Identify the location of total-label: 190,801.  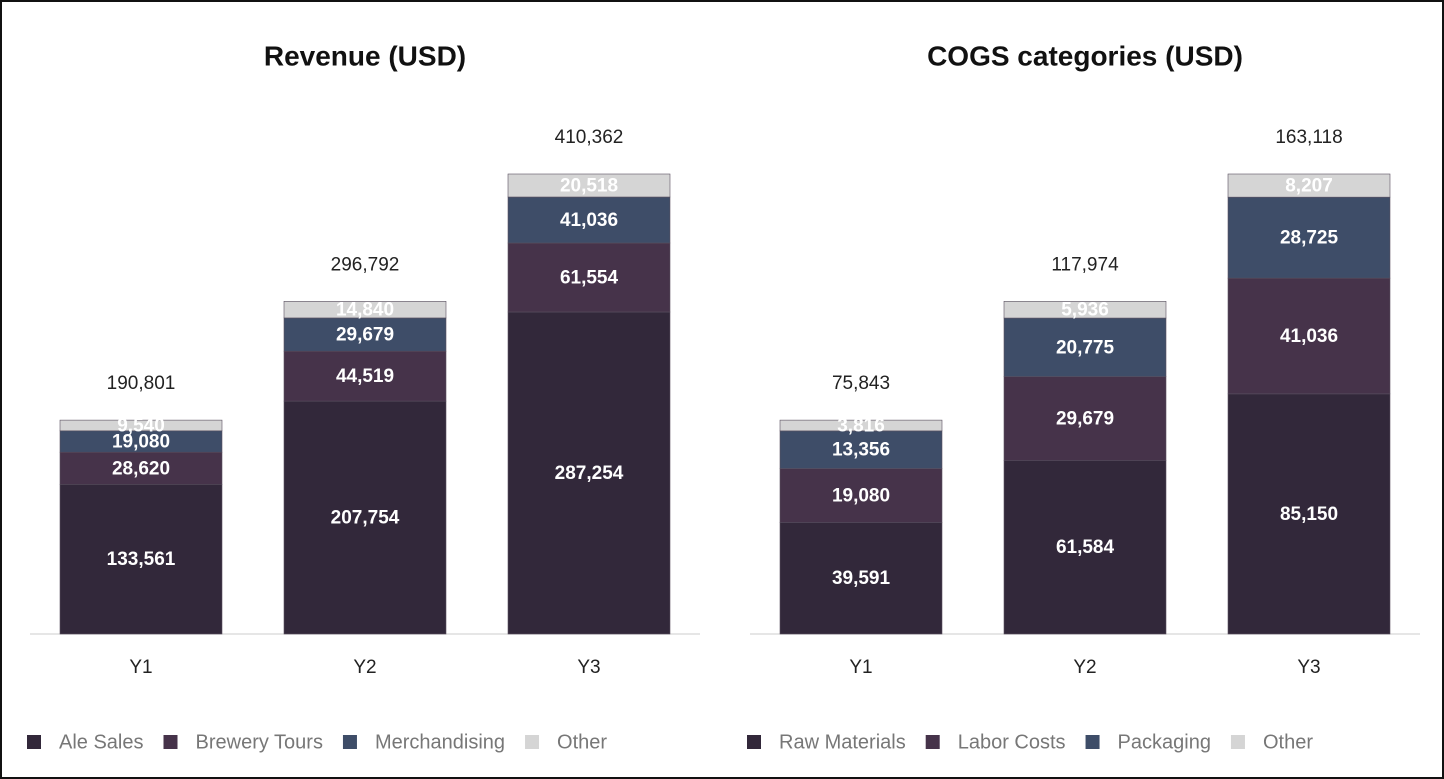
(141, 383).